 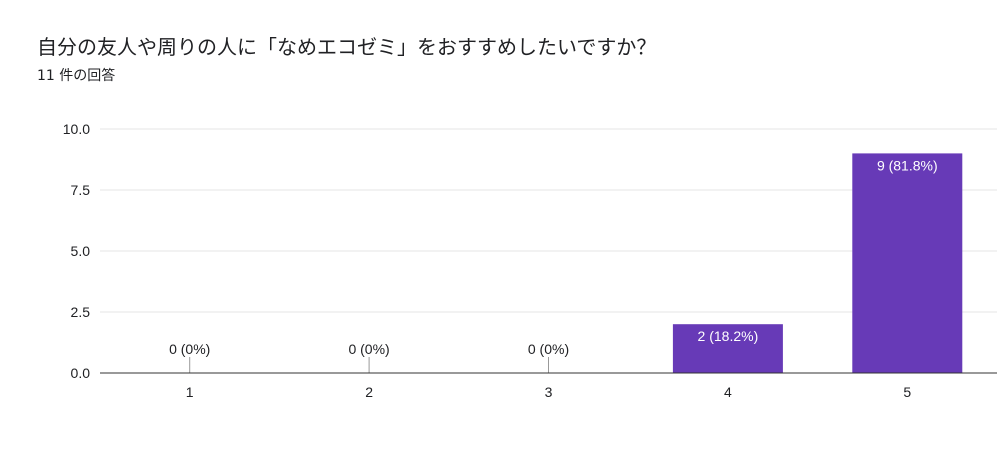 I want to click on bar-data-label: 9 (81.8%), so click(x=907, y=165).